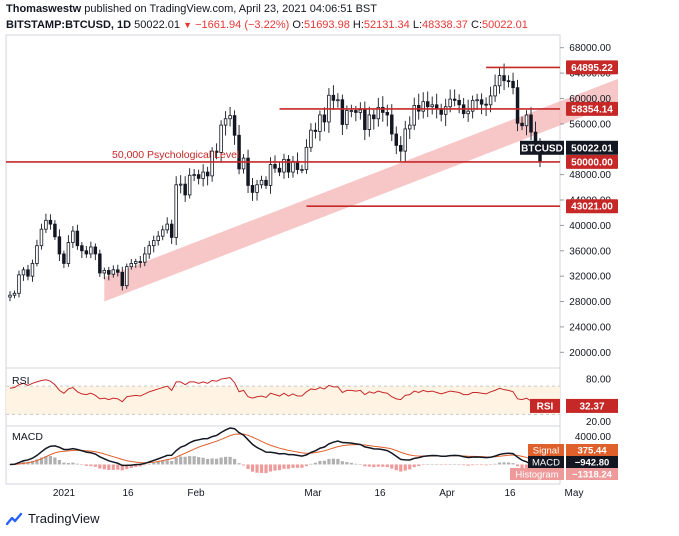 This screenshot has height=536, width=679. Describe the element at coordinates (326, 25) in the screenshot. I see `open-value: 51693.98` at that location.